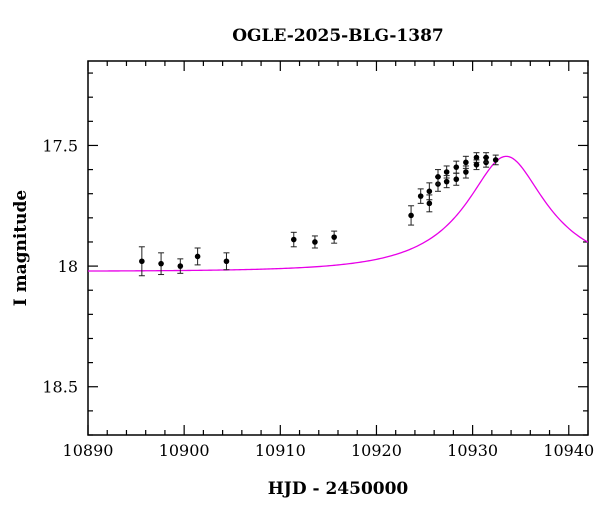 The height and width of the screenshot is (512, 600). Describe the element at coordinates (60, 387) in the screenshot. I see `y-tick-label: 18.5` at that location.